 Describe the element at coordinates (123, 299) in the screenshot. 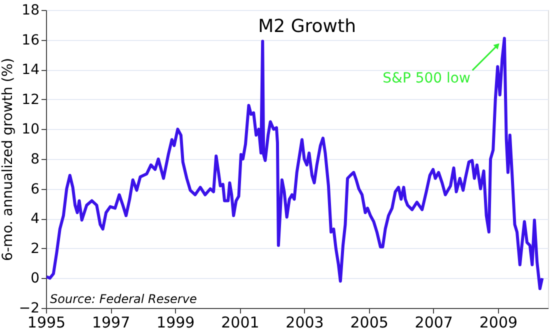

I see `annotation: Source: Federal Reserve` at that location.